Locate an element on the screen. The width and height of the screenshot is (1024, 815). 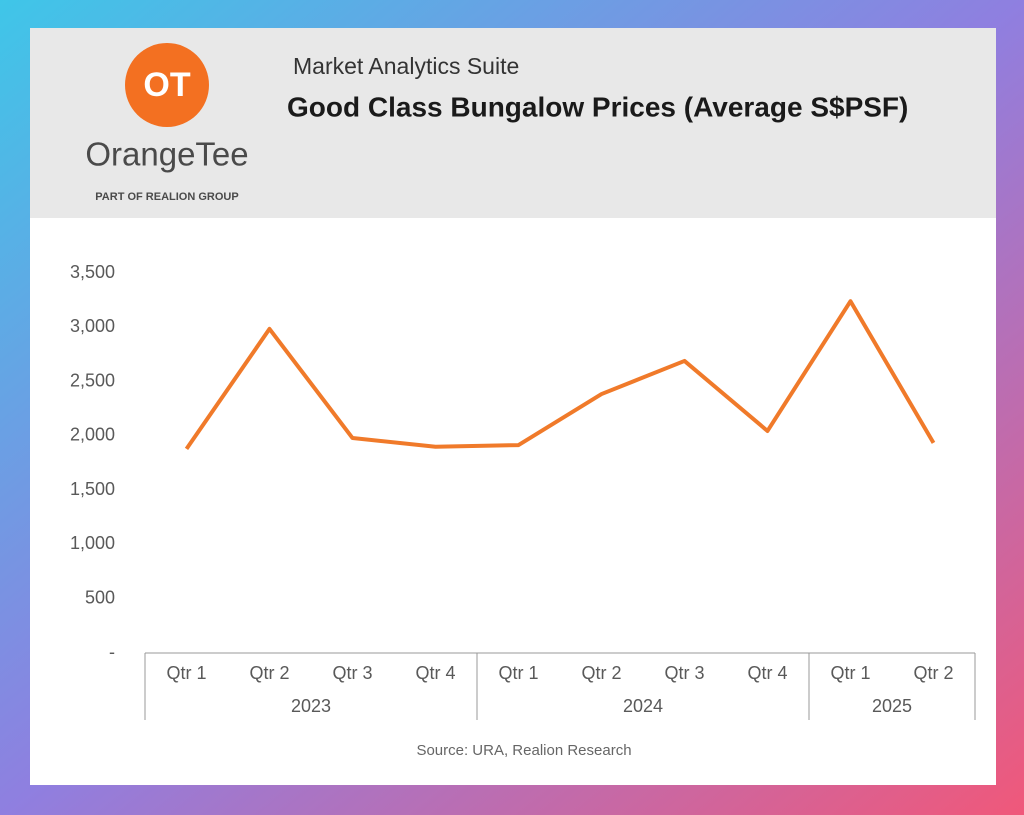
logo-mark: OT is located at coordinates (166, 85).